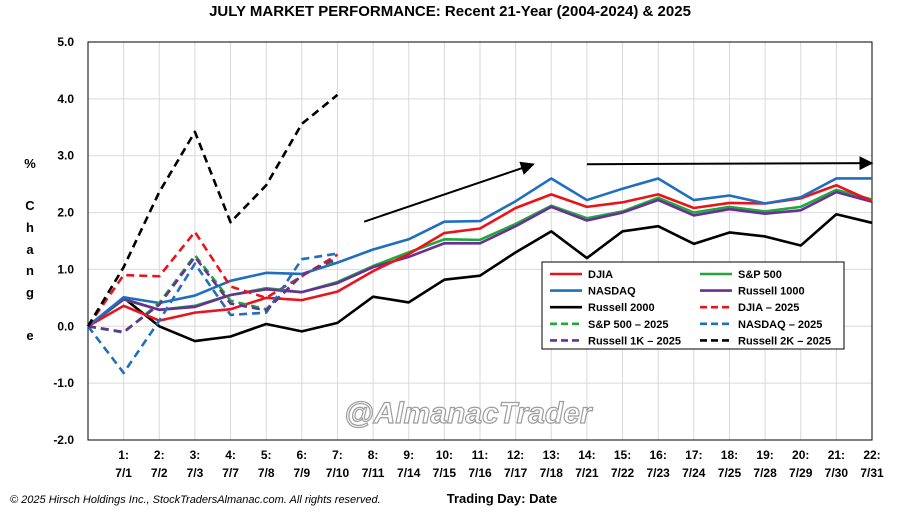 The width and height of the screenshot is (900, 513). I want to click on x-tick-day: 3:, so click(195, 455).